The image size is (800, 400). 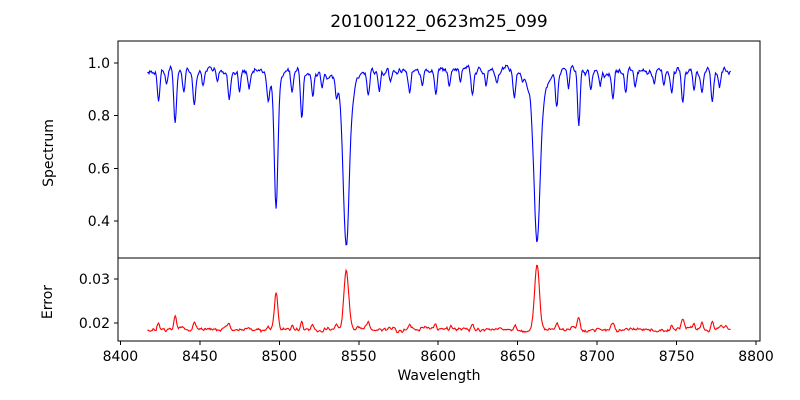 I want to click on spectrum-y-tick-label: 0.4, so click(x=99, y=222).